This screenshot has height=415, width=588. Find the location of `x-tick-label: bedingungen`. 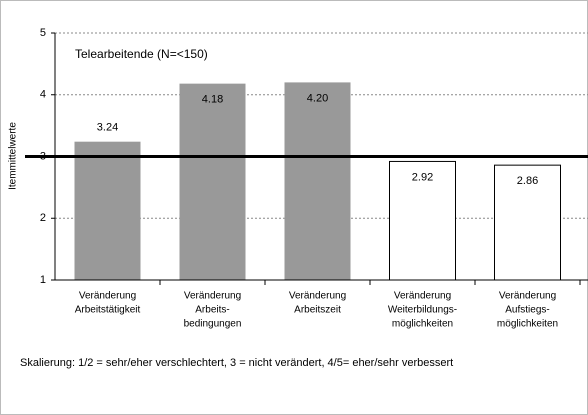

x-tick-label: bedingungen is located at coordinates (213, 324).